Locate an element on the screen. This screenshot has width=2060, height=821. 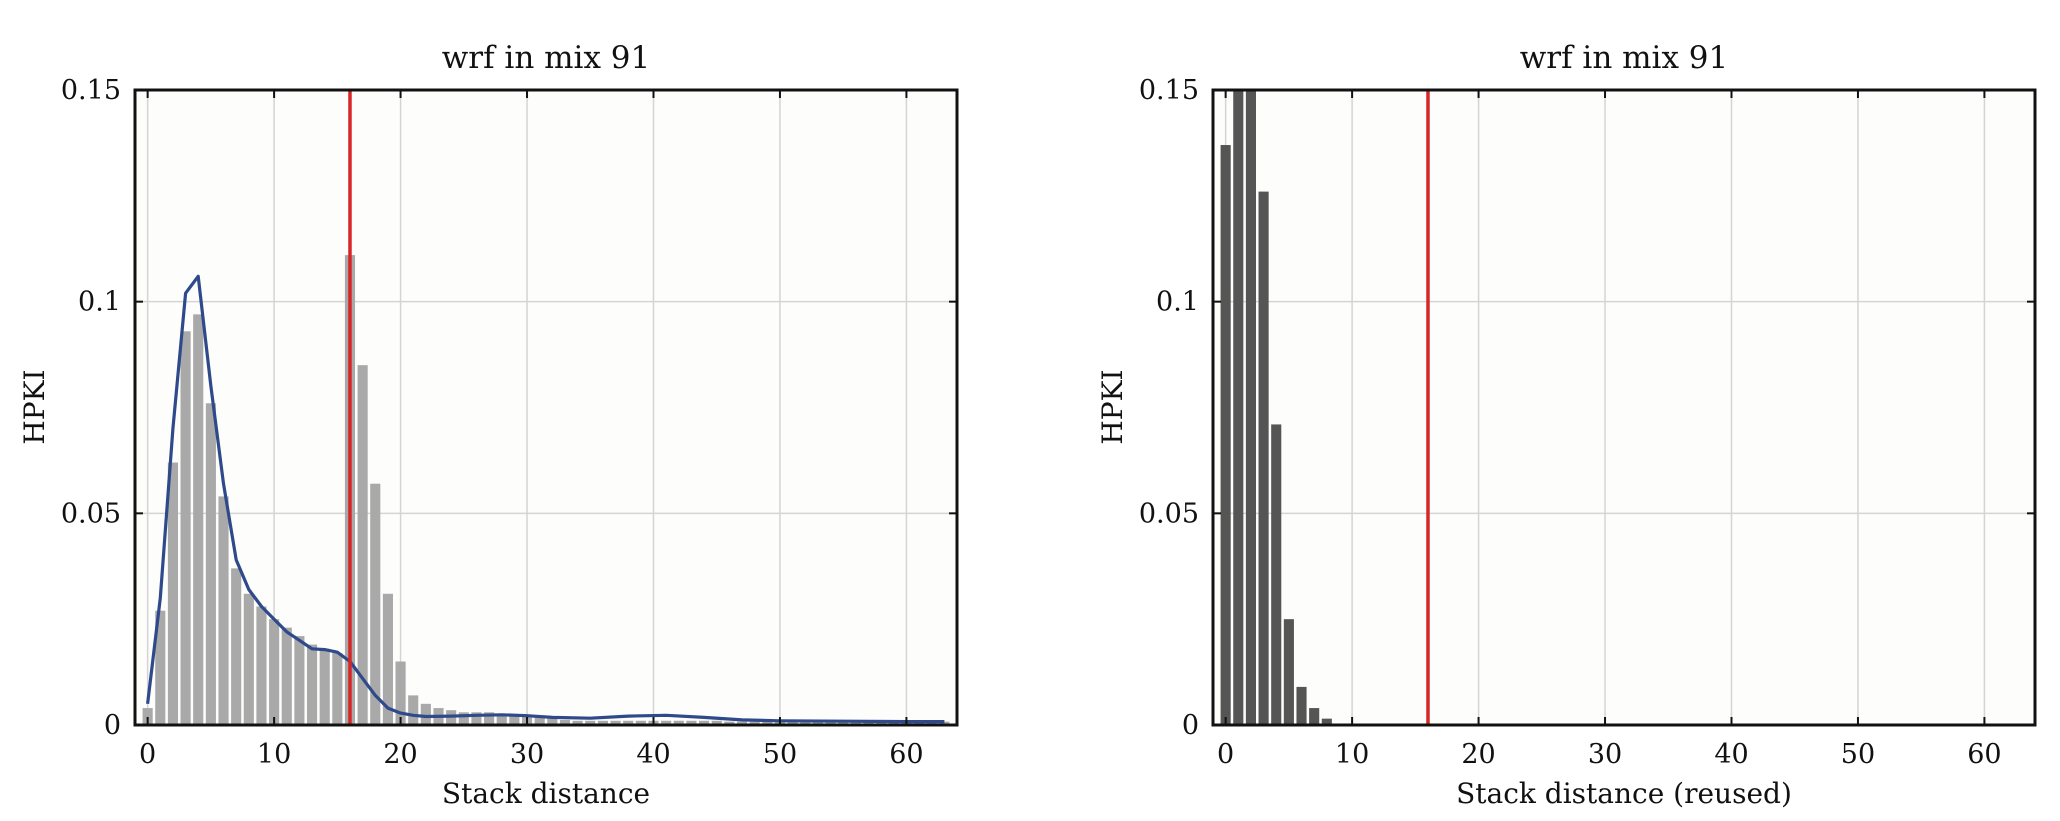
x-axis-label: Stack distance is located at coordinates (546, 793).